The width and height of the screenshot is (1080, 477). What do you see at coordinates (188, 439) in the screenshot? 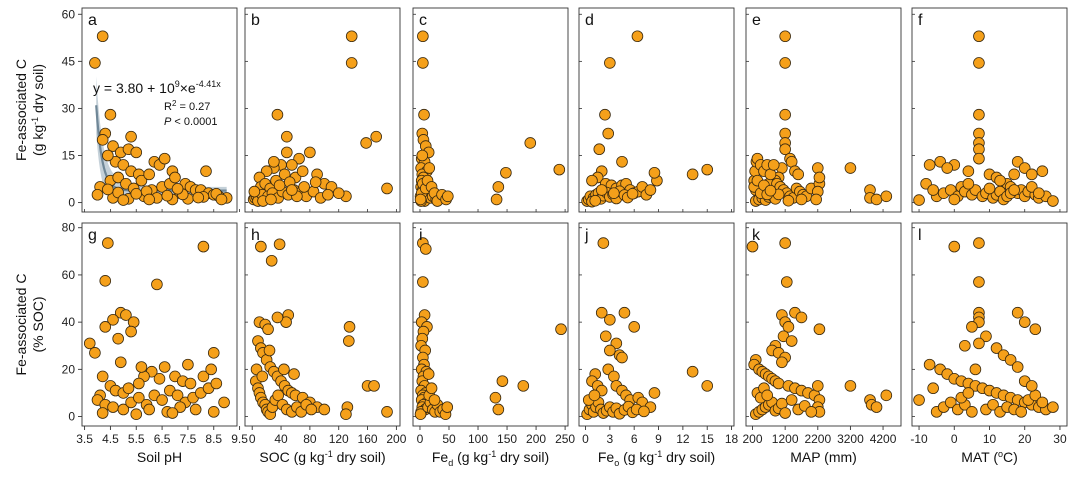
I see `x-tick-label: 7.5` at bounding box center [188, 439].